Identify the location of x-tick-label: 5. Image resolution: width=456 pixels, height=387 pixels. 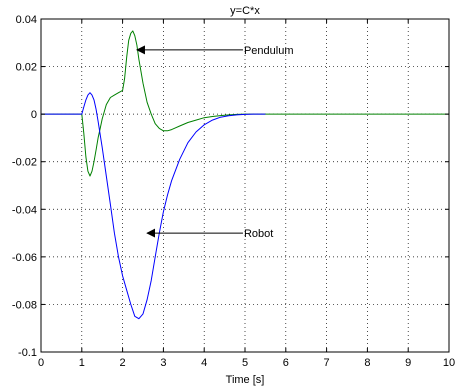
(245, 363).